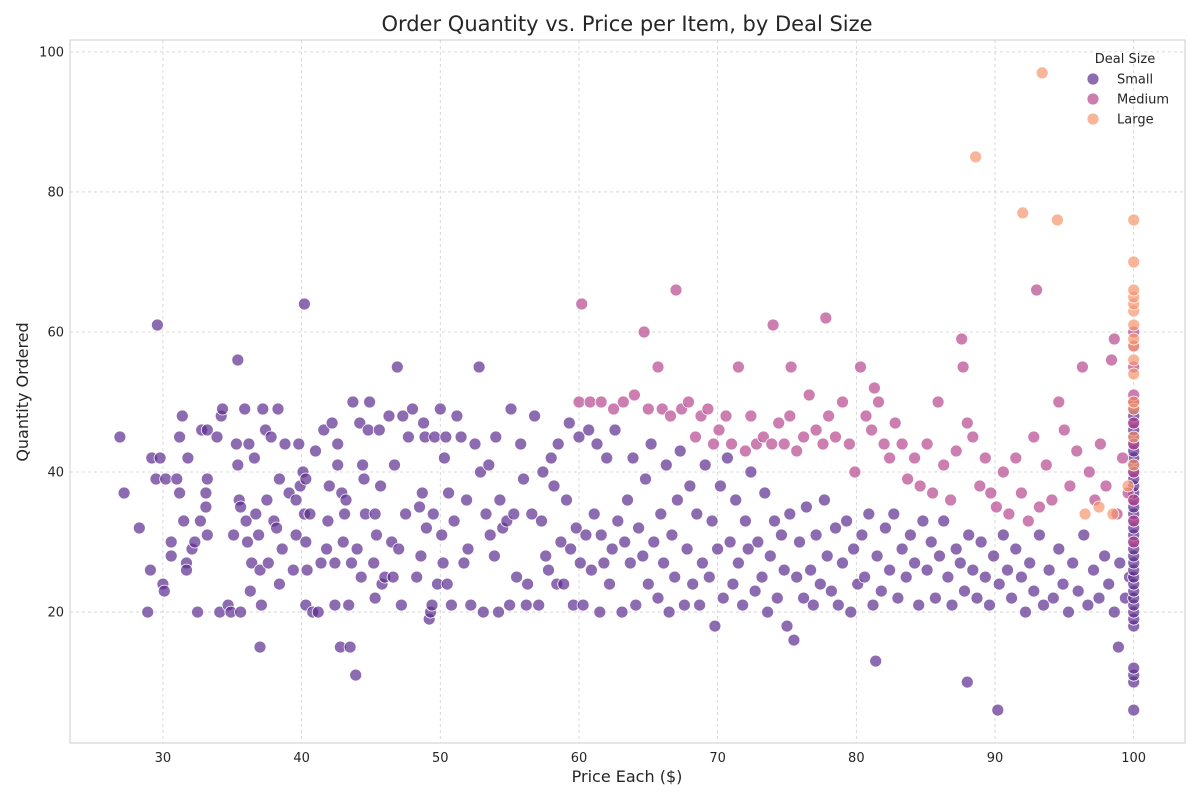 The width and height of the screenshot is (1200, 800). Describe the element at coordinates (579, 758) in the screenshot. I see `x-tick-label: 60` at that location.